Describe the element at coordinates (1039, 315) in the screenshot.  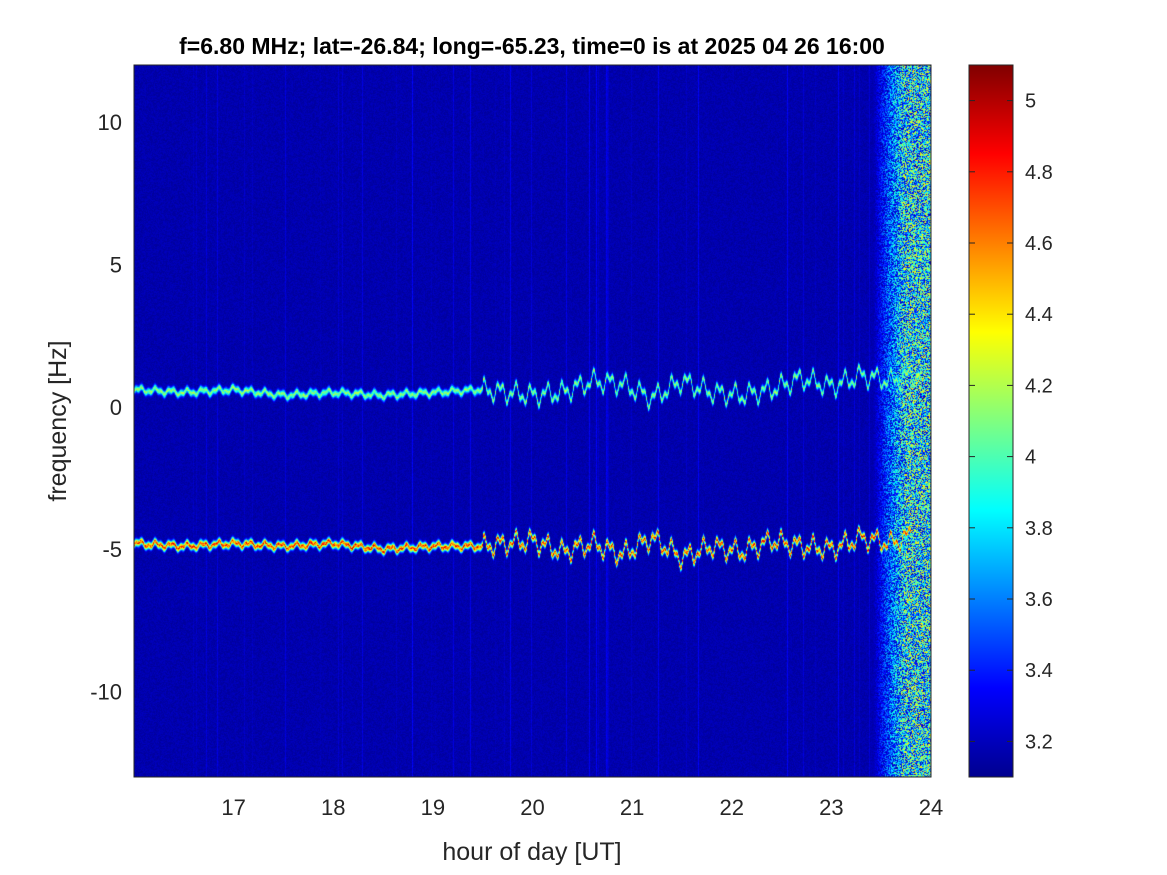
I see `colorbar-tick-label: 4.4` at that location.